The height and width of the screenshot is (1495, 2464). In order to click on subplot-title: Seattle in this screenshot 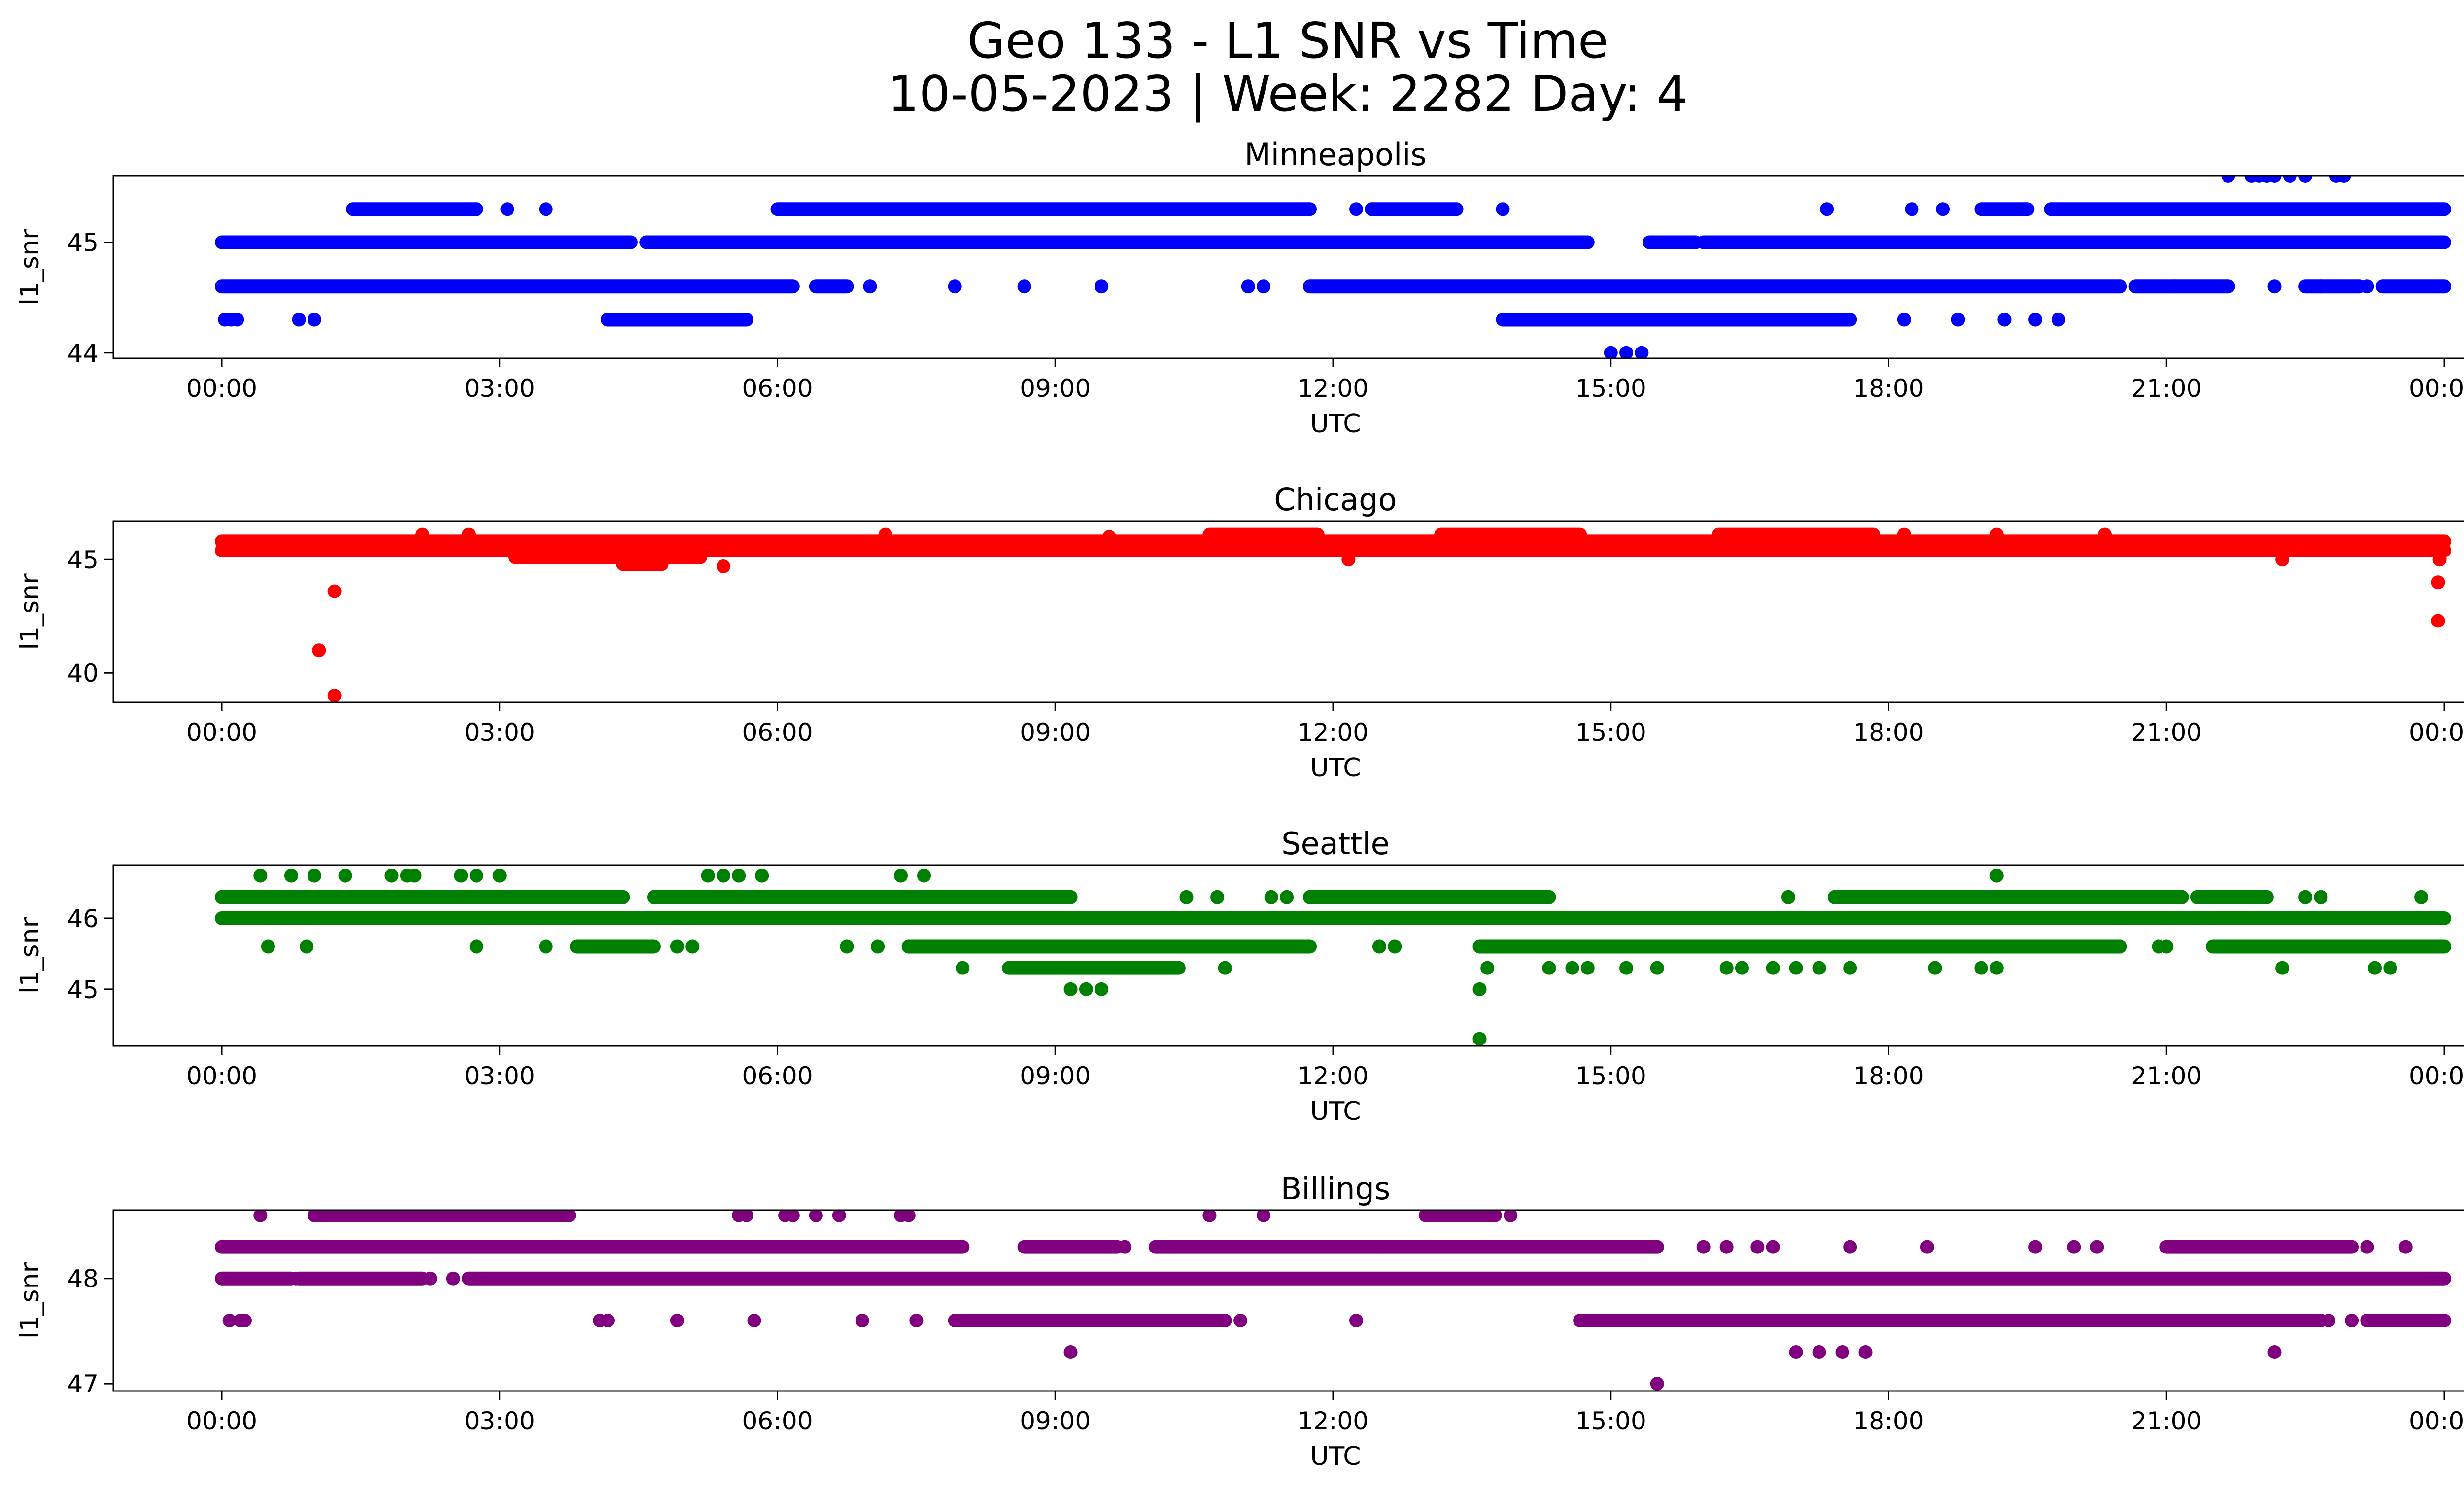, I will do `click(1335, 844)`.